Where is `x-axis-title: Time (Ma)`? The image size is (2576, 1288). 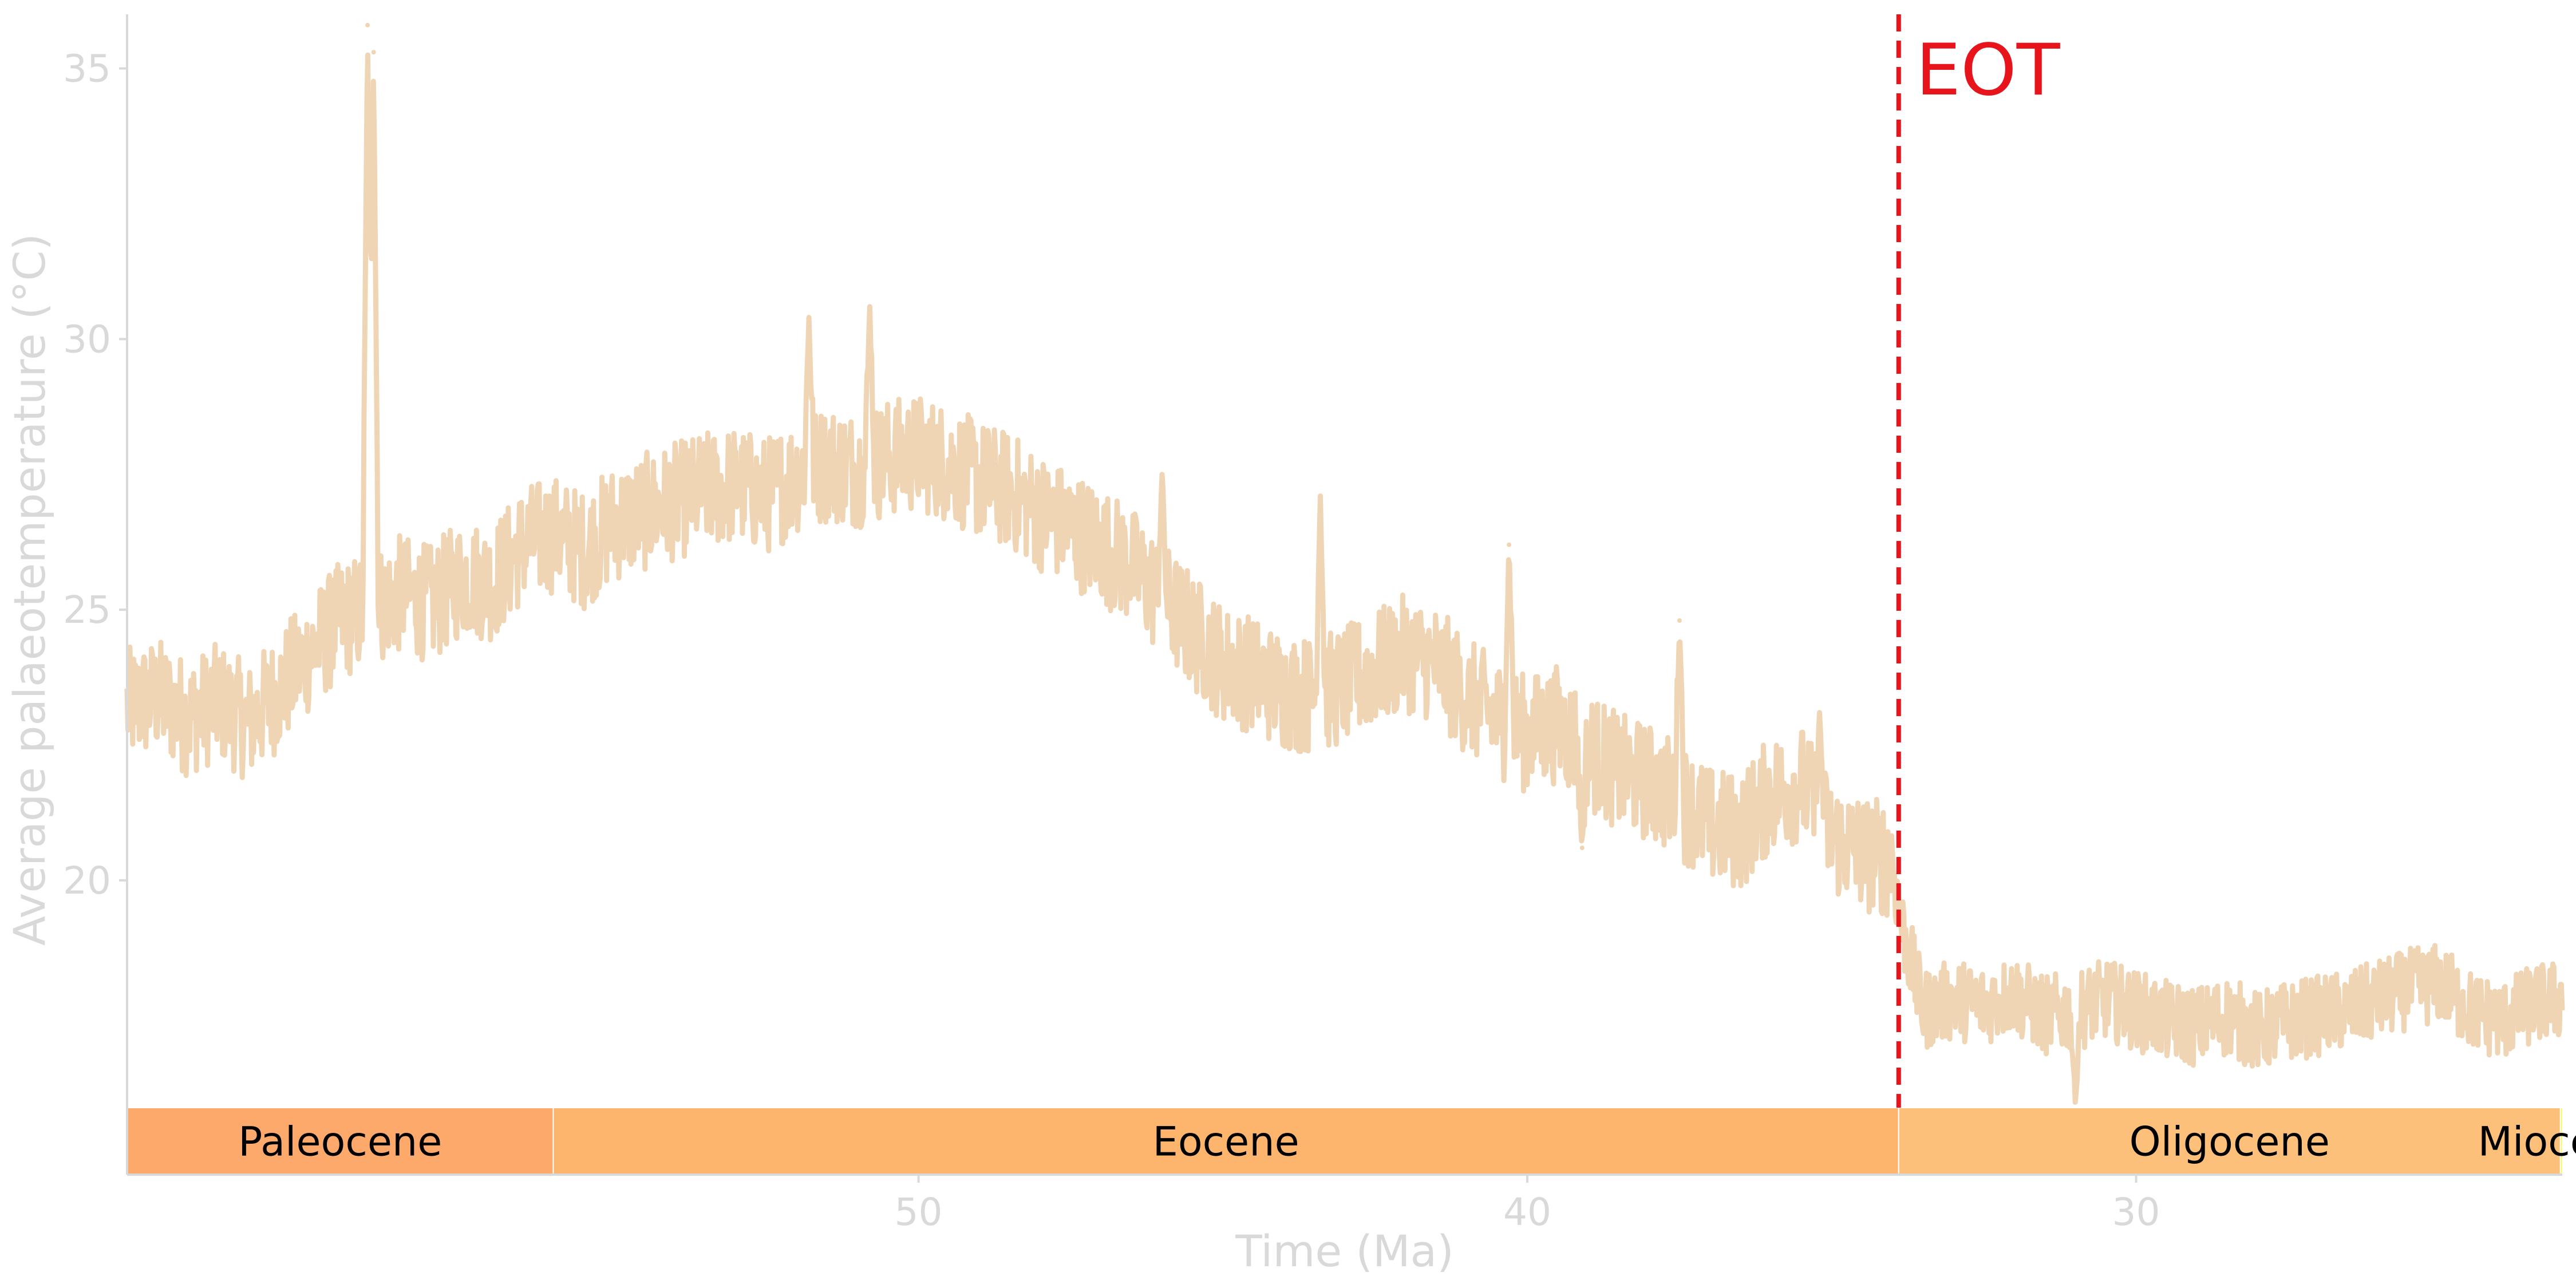 x-axis-title: Time (Ma) is located at coordinates (1344, 1251).